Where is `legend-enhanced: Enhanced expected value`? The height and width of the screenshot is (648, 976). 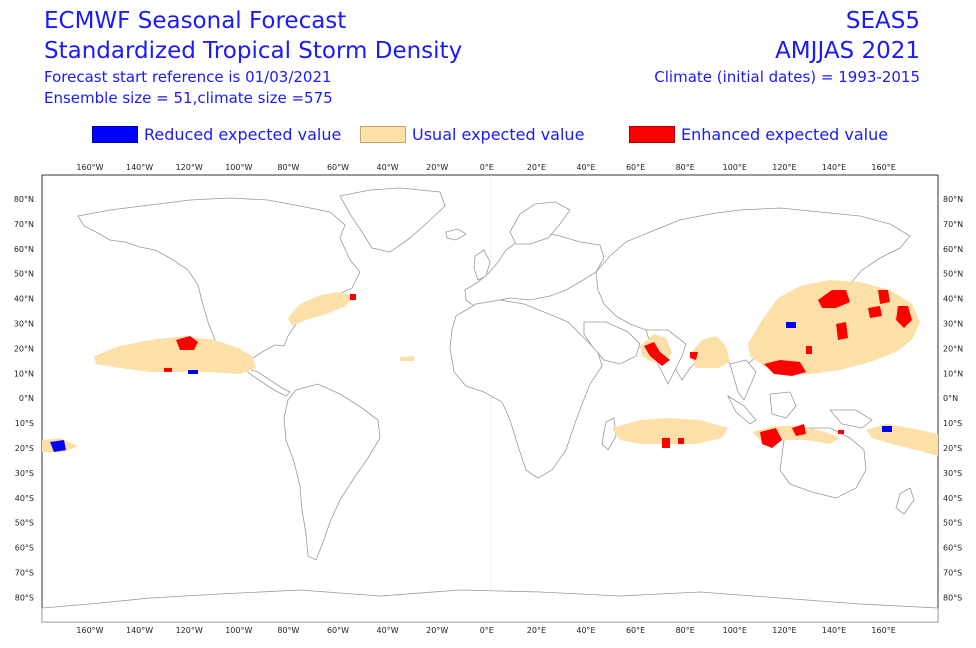
legend-enhanced: Enhanced expected value is located at coordinates (759, 134).